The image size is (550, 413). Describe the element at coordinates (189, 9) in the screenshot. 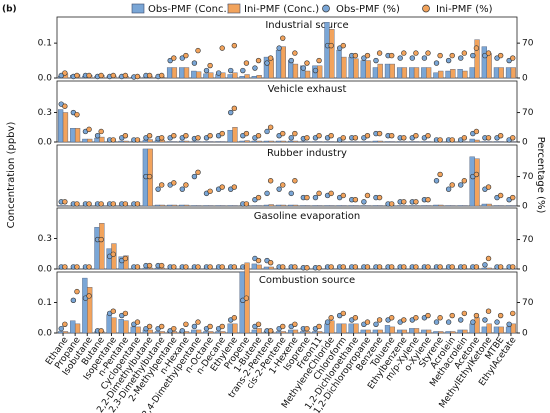

I see `legend-label: Obs-PMF (Conc.)` at that location.